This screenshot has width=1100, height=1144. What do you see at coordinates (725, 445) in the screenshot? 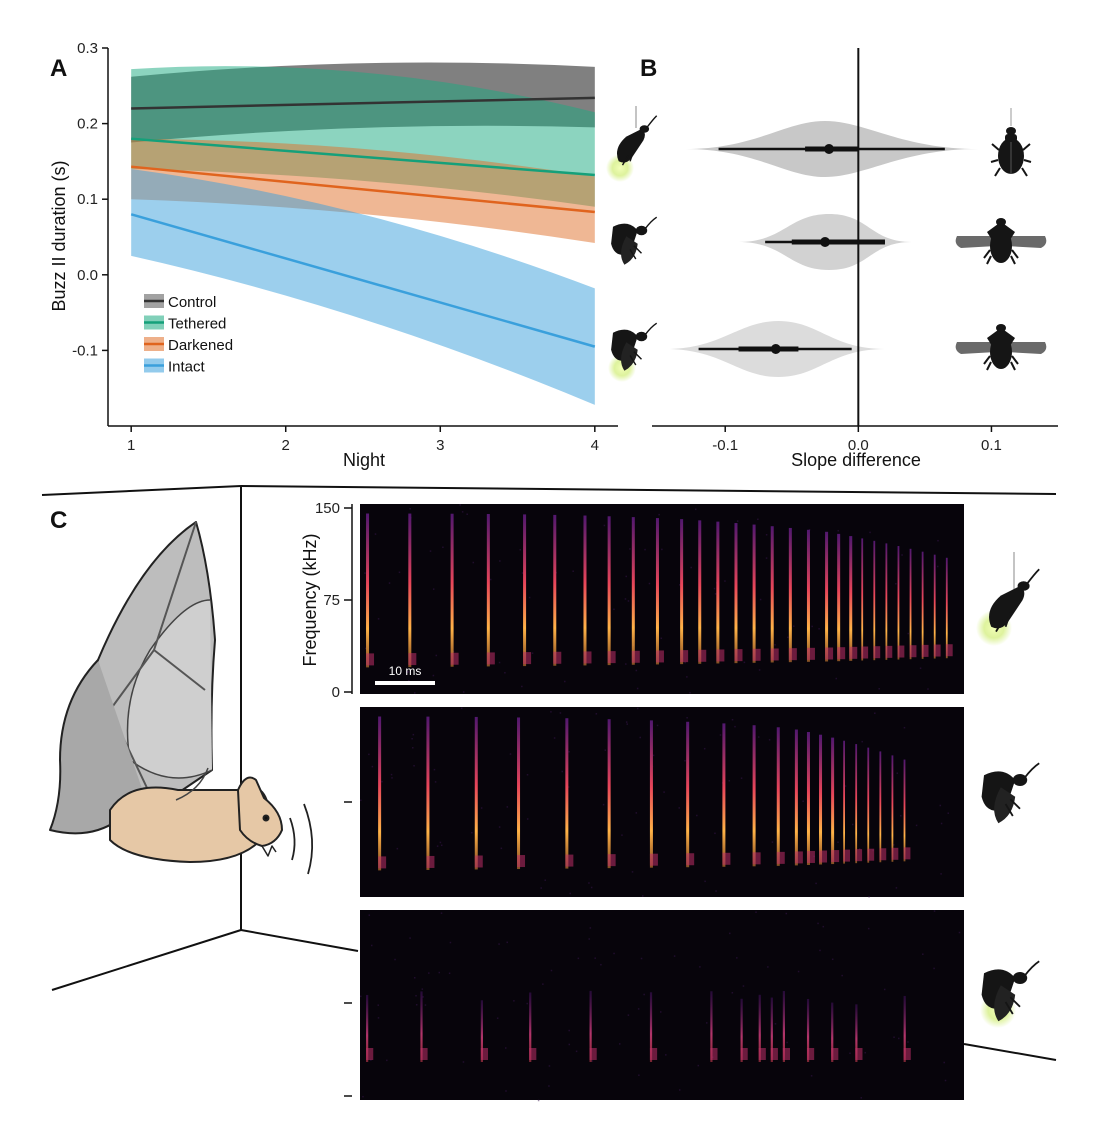
I see `x-tick-label: -0.1` at bounding box center [725, 445].